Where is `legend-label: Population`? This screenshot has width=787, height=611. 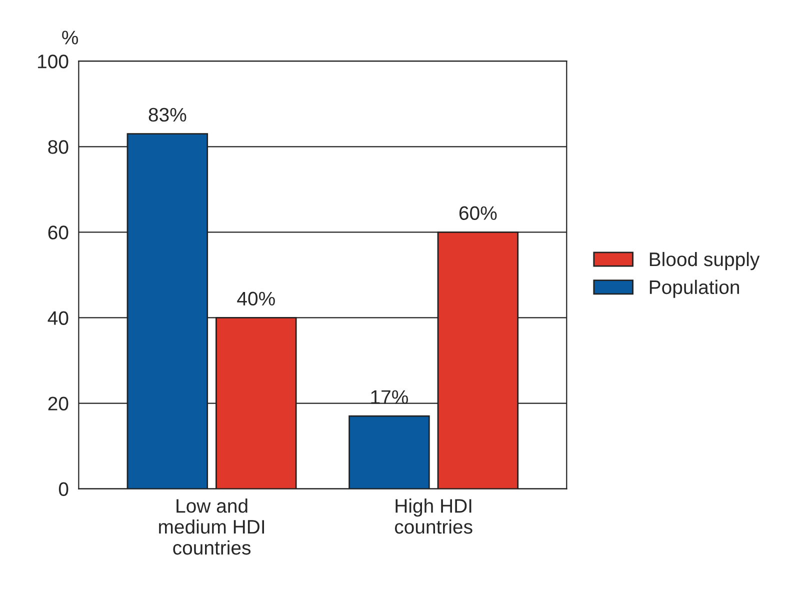
legend-label: Population is located at coordinates (694, 289).